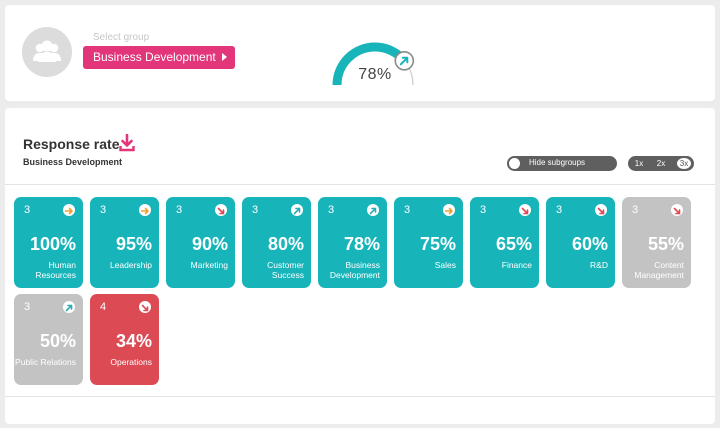 This screenshot has width=720, height=428. I want to click on group-tile: 3 90% Marketing, so click(200, 242).